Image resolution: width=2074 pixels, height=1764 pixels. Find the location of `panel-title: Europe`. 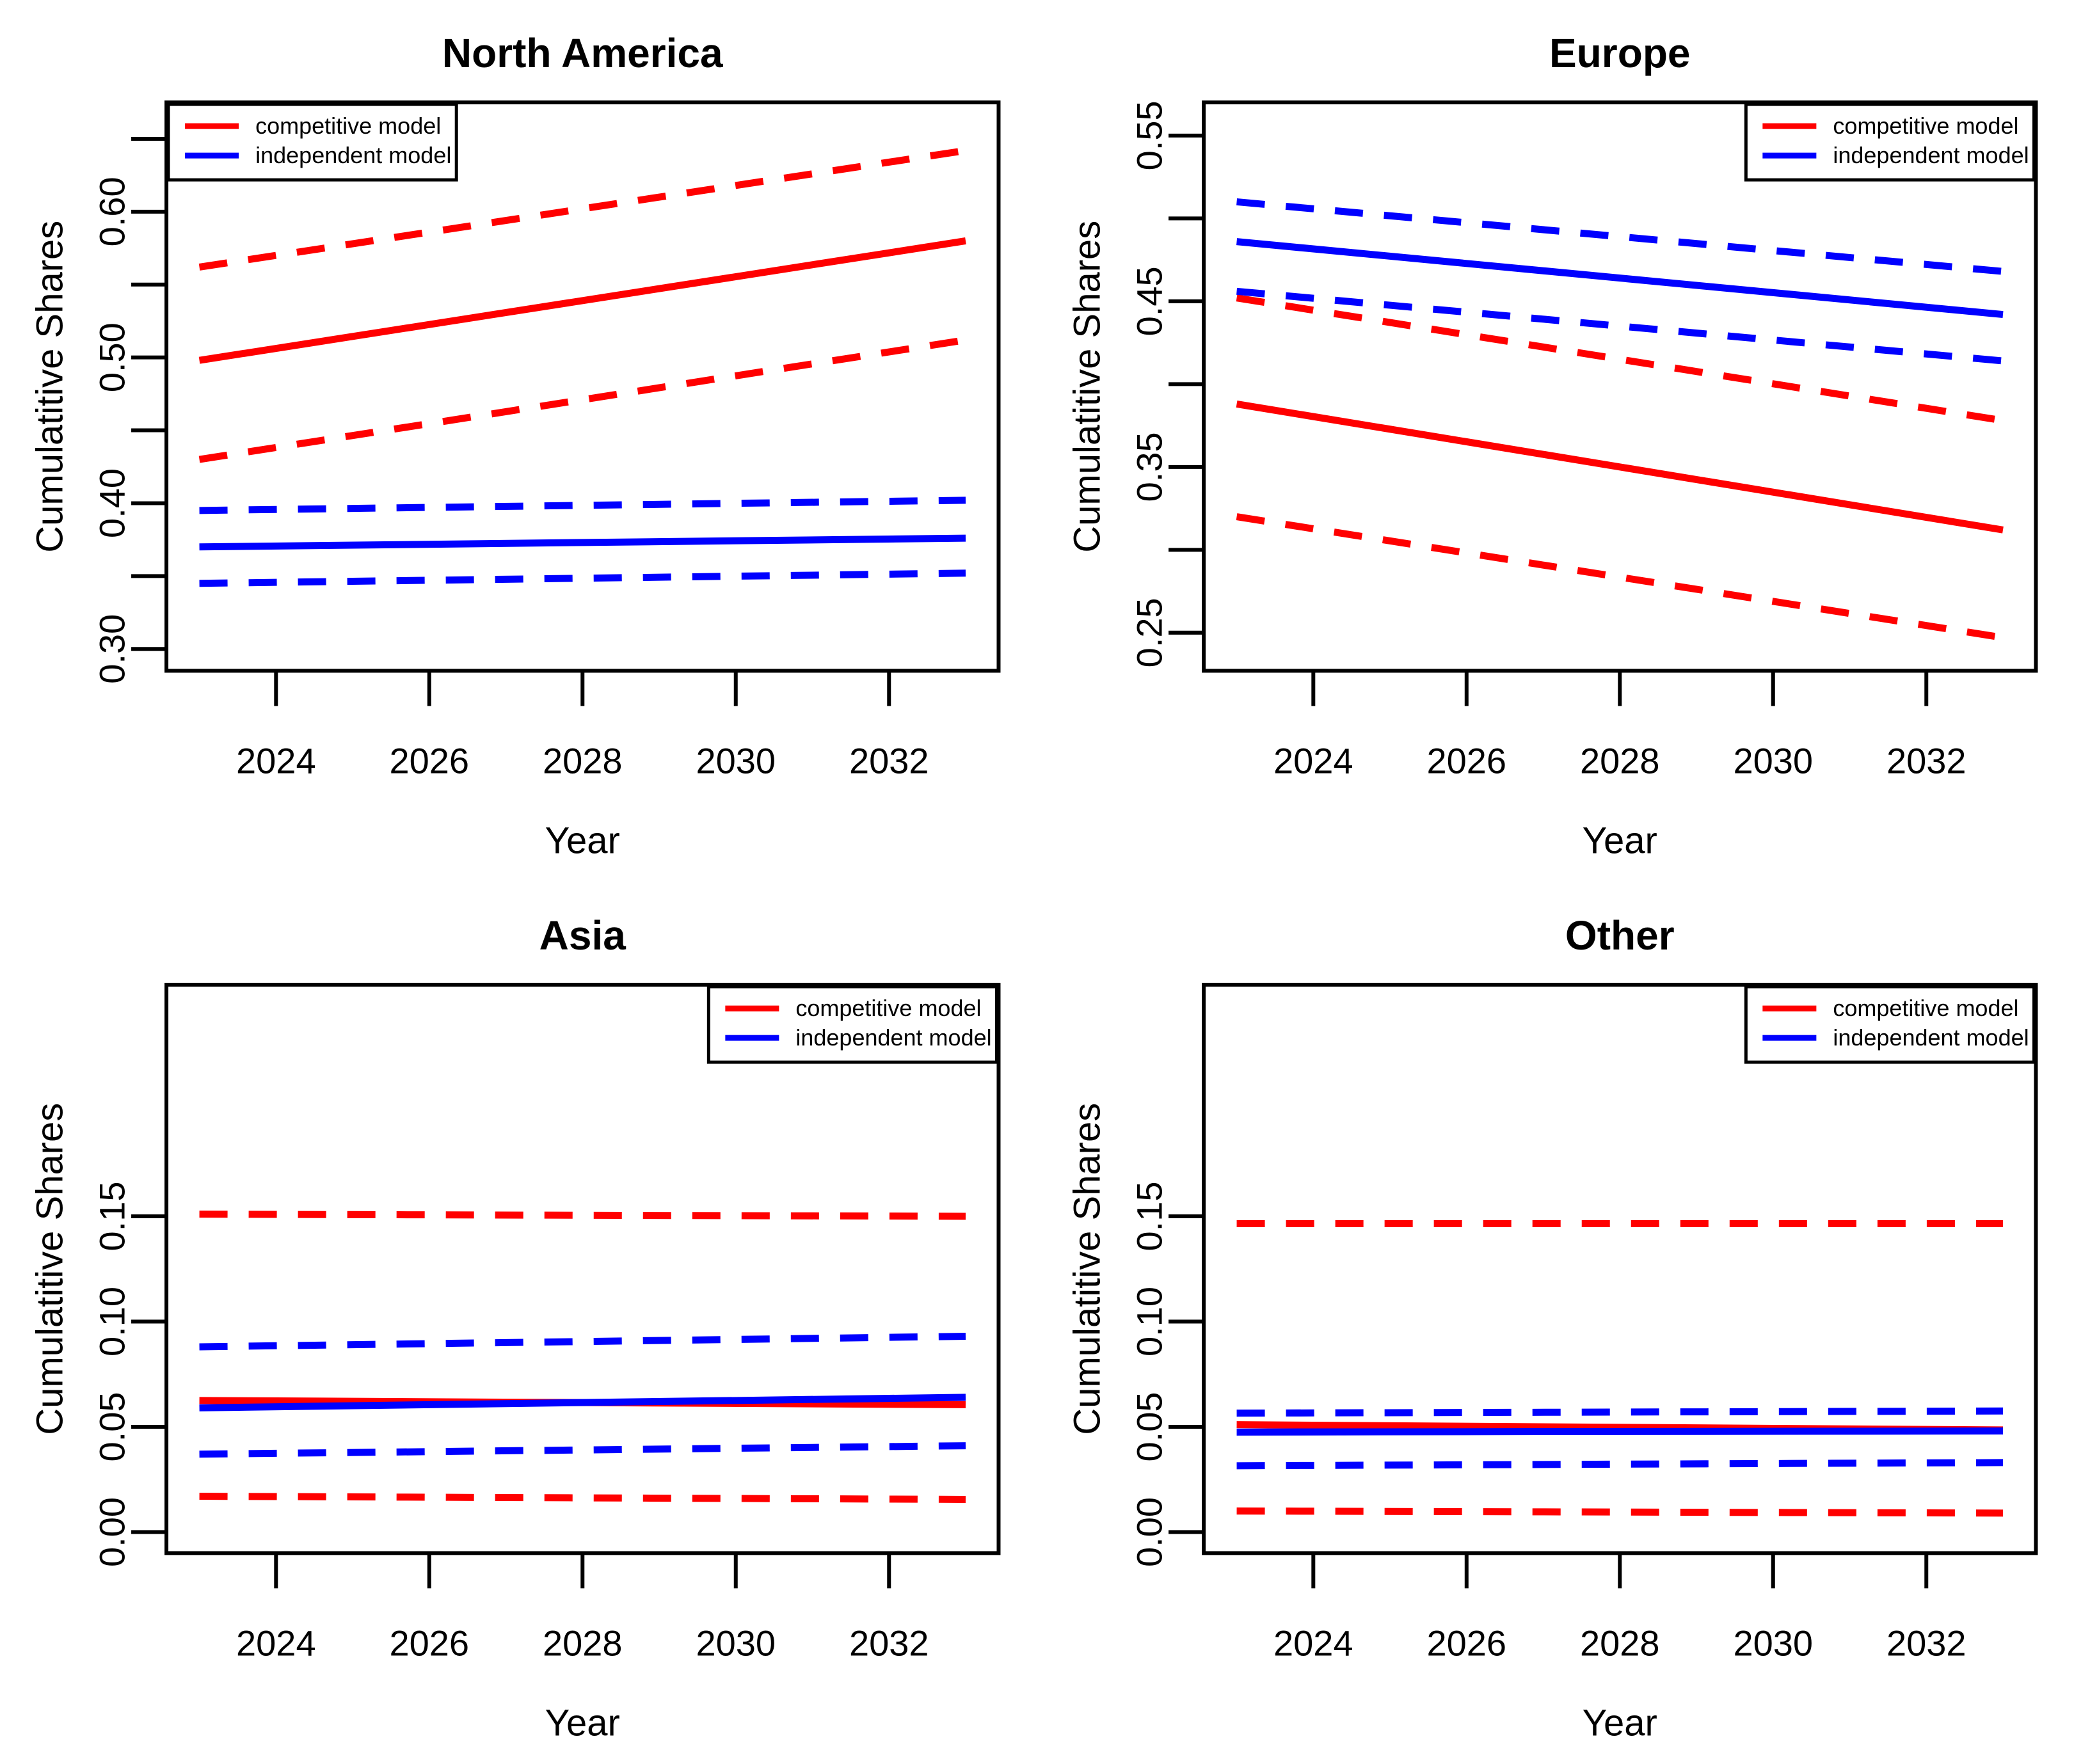

panel-title: Europe is located at coordinates (1620, 53).